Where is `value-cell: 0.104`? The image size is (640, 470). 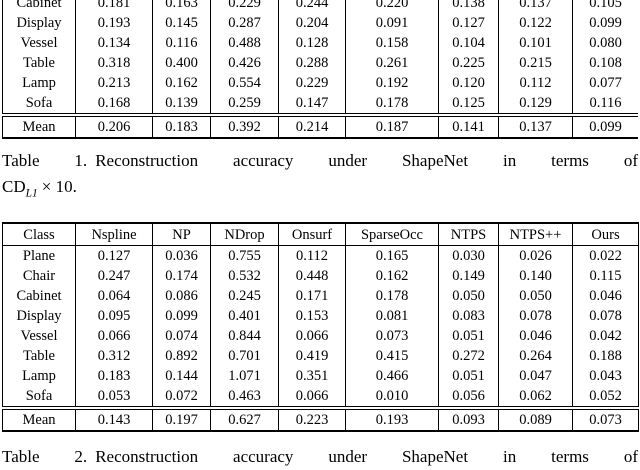
value-cell: 0.104 is located at coordinates (468, 43).